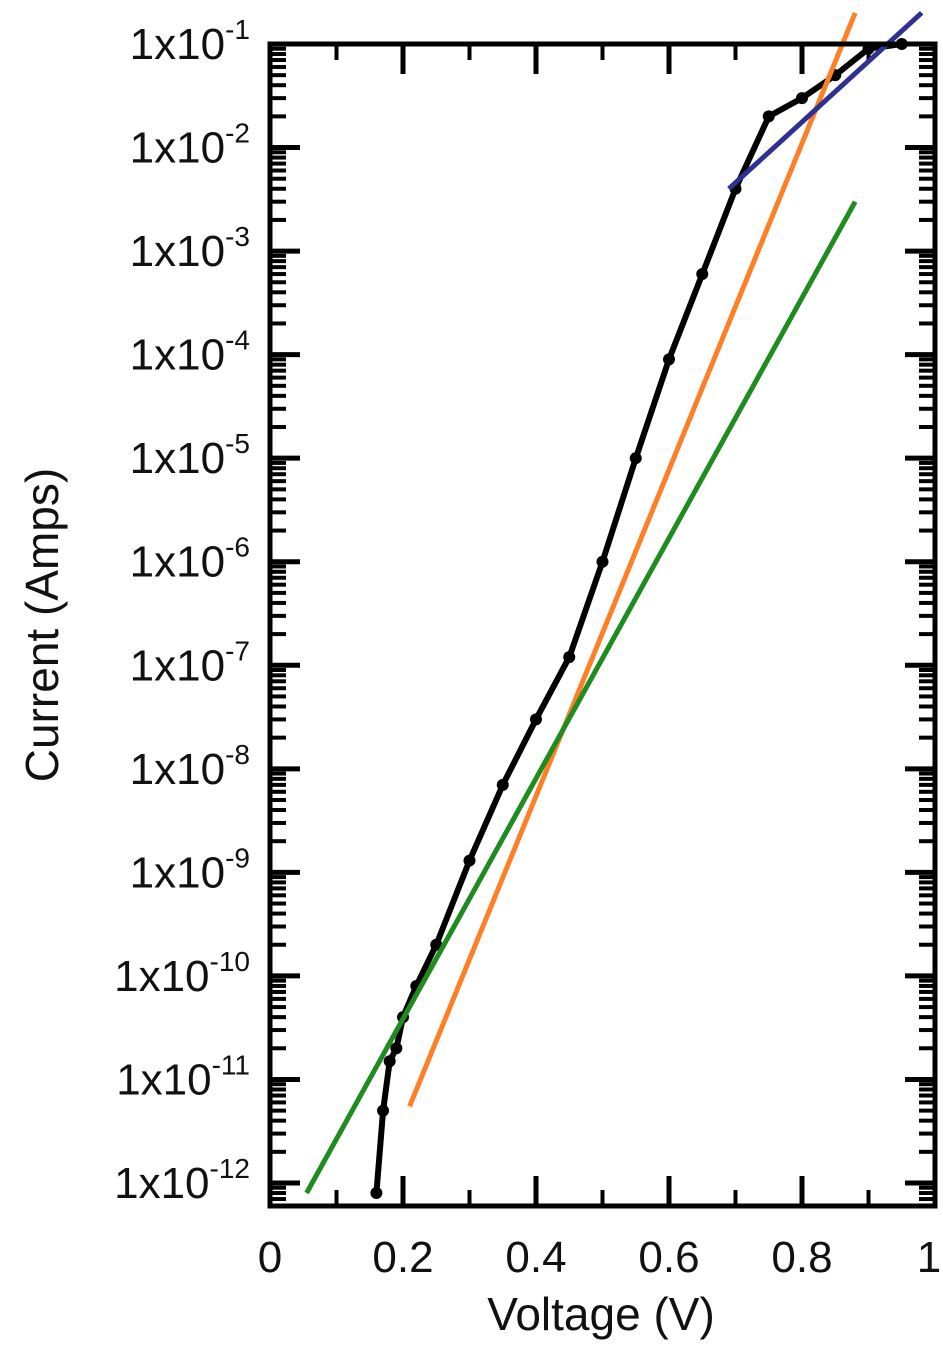  What do you see at coordinates (42, 625) in the screenshot?
I see `y-axis-title: Current (Amps)` at bounding box center [42, 625].